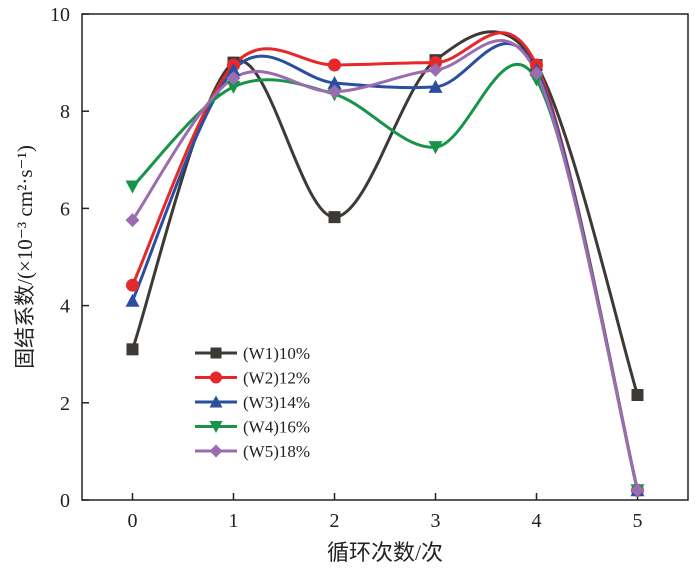  I want to click on legend-label: (W5)18%, so click(276, 451).